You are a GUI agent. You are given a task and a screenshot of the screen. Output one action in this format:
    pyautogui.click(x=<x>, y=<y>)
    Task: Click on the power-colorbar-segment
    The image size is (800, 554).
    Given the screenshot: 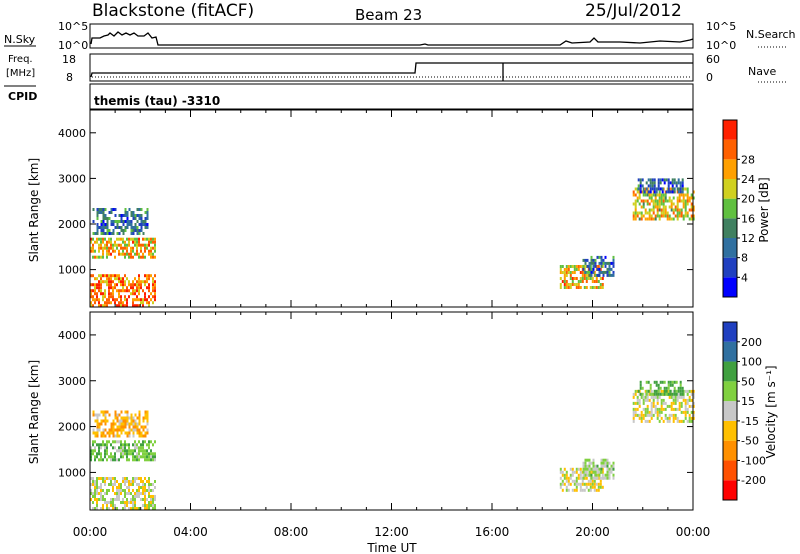 What is the action you would take?
    pyautogui.click(x=730, y=248)
    